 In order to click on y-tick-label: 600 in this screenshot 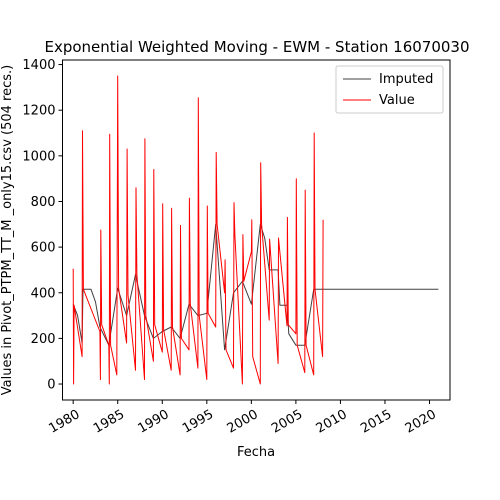, I will do `click(43, 248)`.